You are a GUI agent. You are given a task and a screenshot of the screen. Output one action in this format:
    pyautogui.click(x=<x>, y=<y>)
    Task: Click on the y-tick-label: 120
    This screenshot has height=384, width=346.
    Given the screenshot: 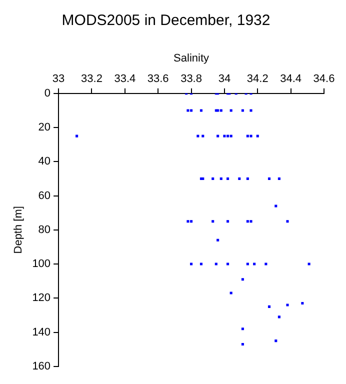 What is the action you would take?
    pyautogui.click(x=41, y=298)
    